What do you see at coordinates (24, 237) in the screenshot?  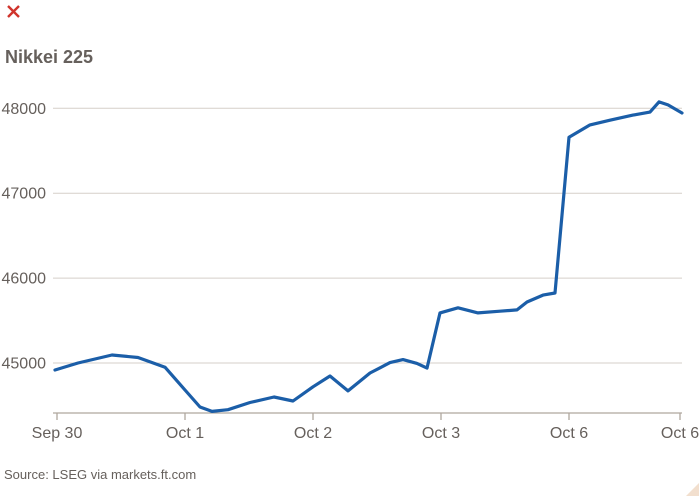 I see `y-axis-labels: 45000 46000 47000 48000` at bounding box center [24, 237].